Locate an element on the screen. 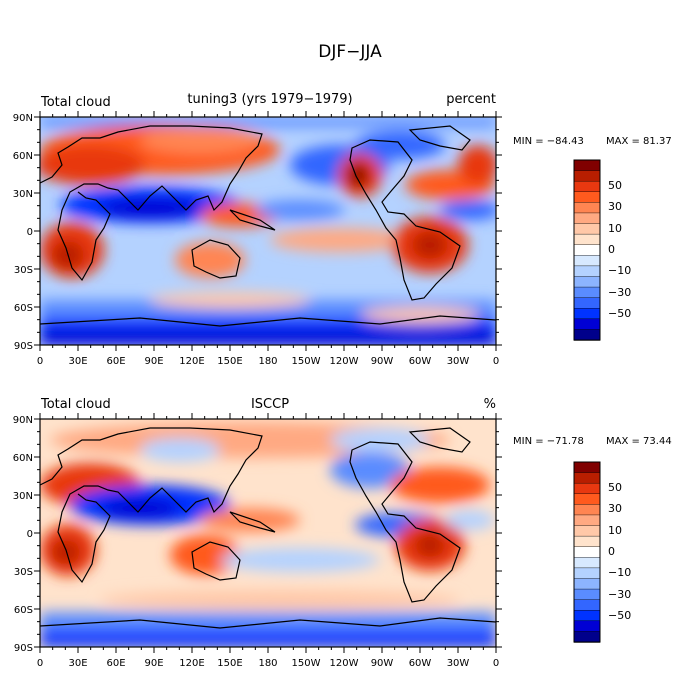 This screenshot has height=700, width=700. panel-obs-center-label: ISCCP is located at coordinates (270, 404).